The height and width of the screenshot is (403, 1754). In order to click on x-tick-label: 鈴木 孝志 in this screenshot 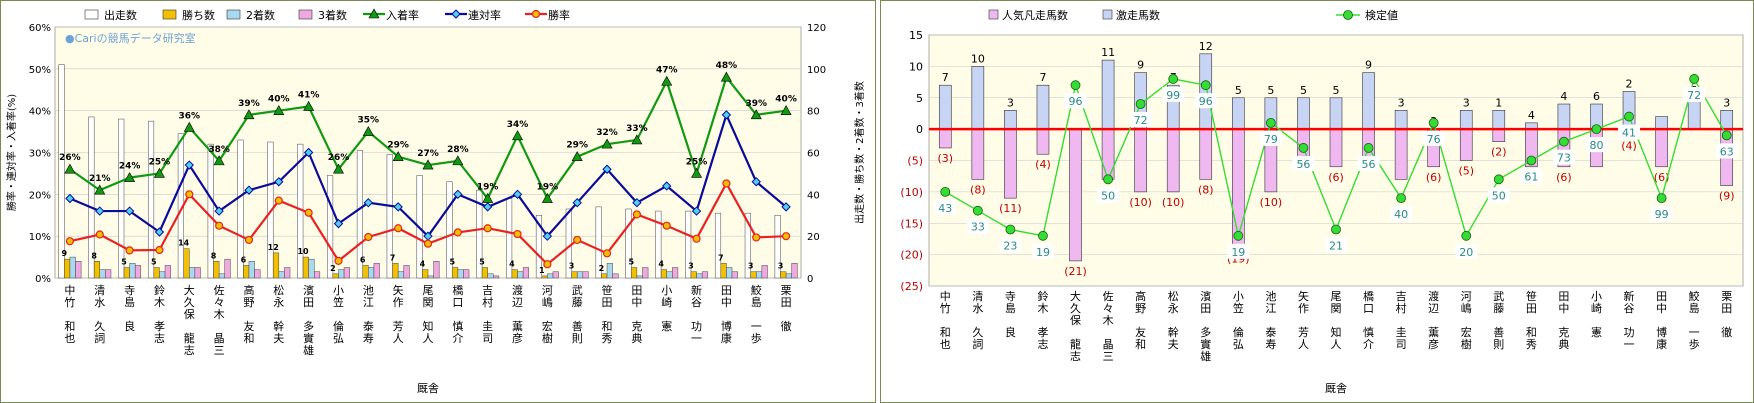, I will do `click(1042, 320)`.